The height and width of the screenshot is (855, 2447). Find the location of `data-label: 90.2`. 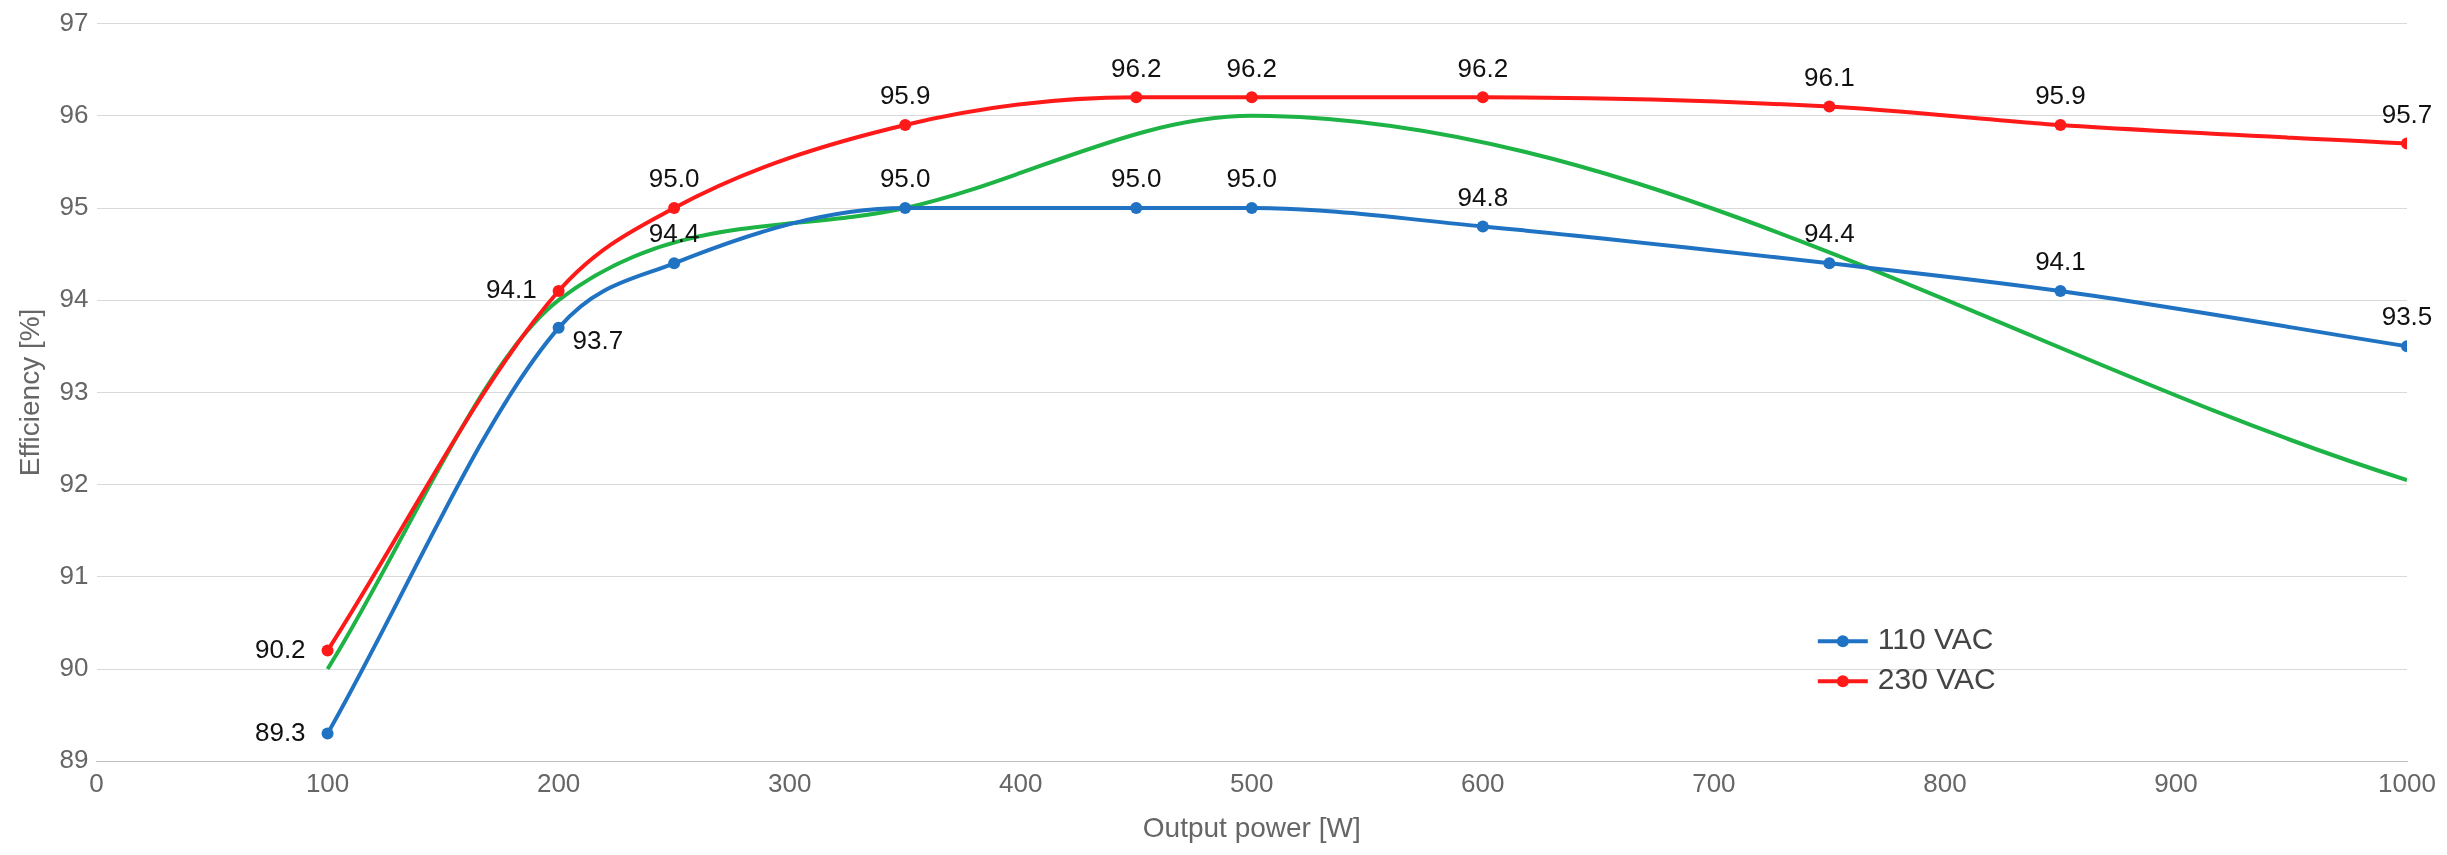

data-label: 90.2 is located at coordinates (280, 648).